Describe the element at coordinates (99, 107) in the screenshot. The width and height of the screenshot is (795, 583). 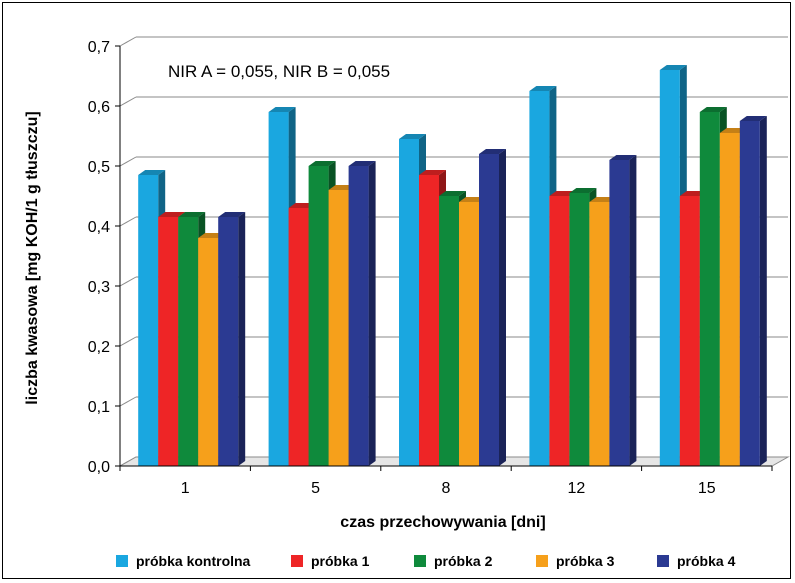
I see `y-tick-label: 0,6` at that location.